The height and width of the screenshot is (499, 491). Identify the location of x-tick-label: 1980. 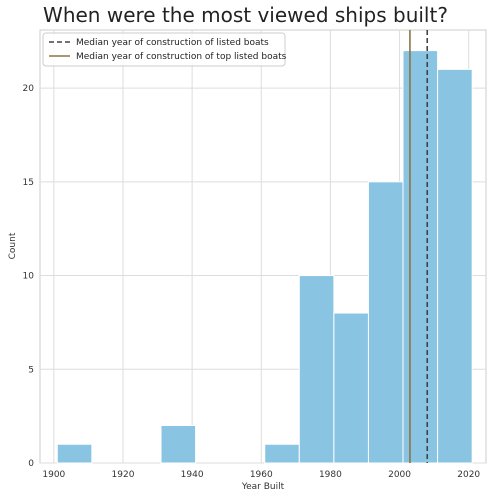
(330, 475).